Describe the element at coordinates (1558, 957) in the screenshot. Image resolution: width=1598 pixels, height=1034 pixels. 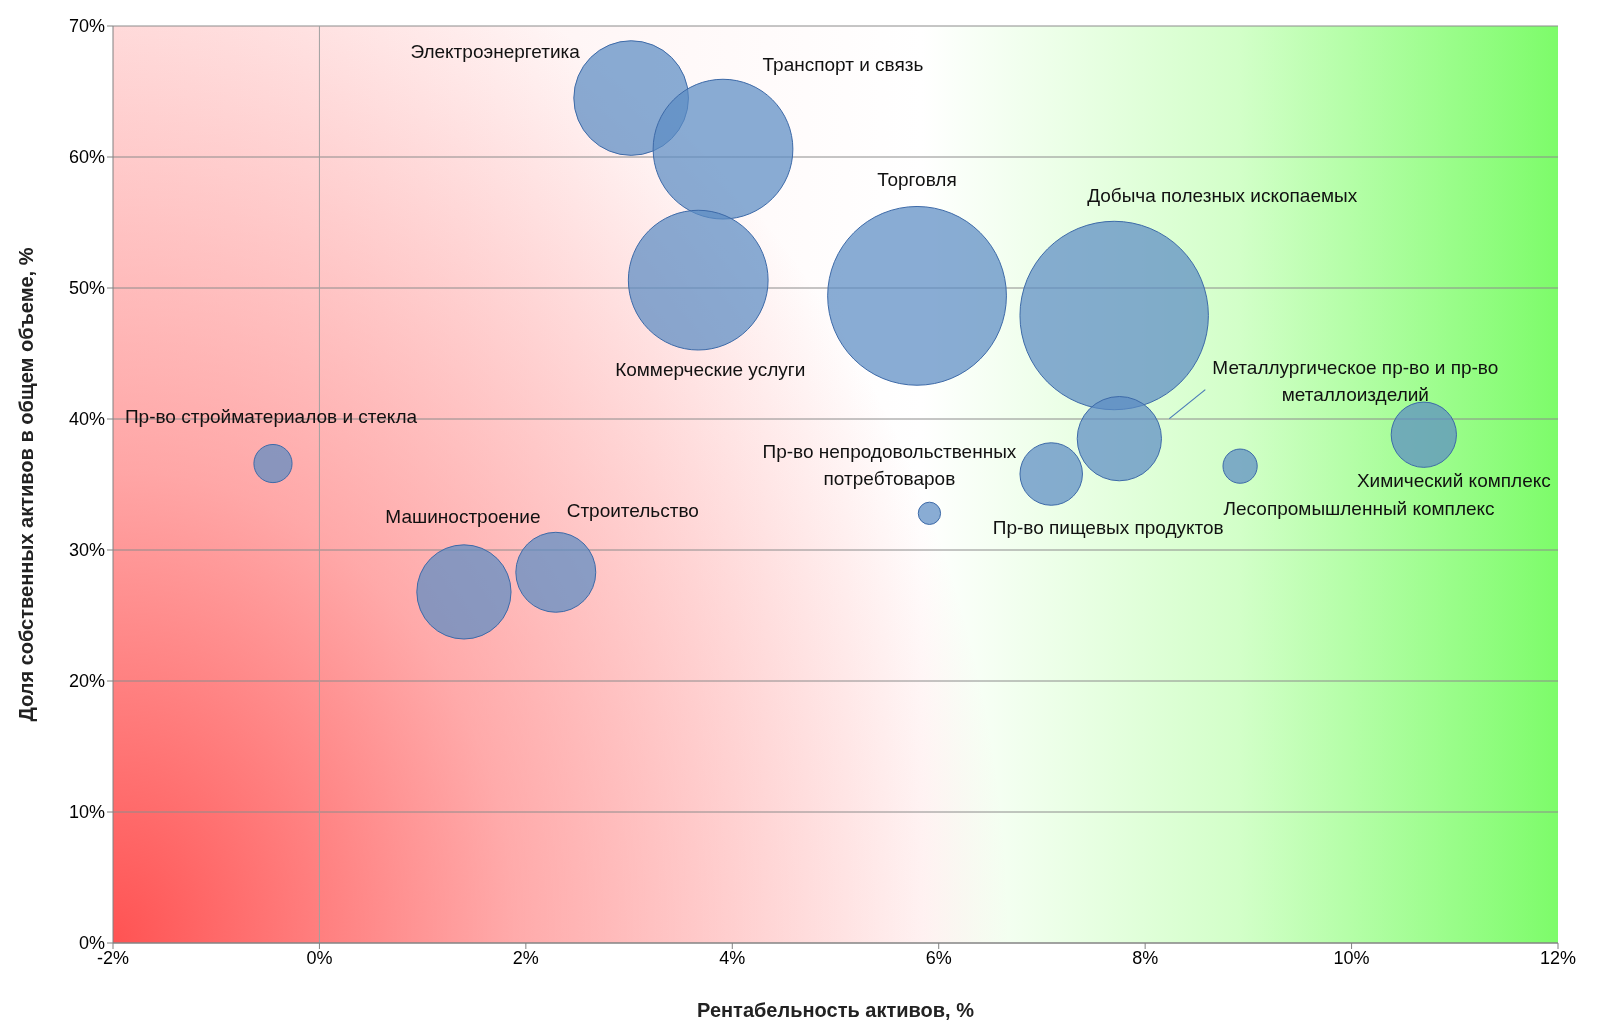
I see `x-tick-label: 12%` at that location.